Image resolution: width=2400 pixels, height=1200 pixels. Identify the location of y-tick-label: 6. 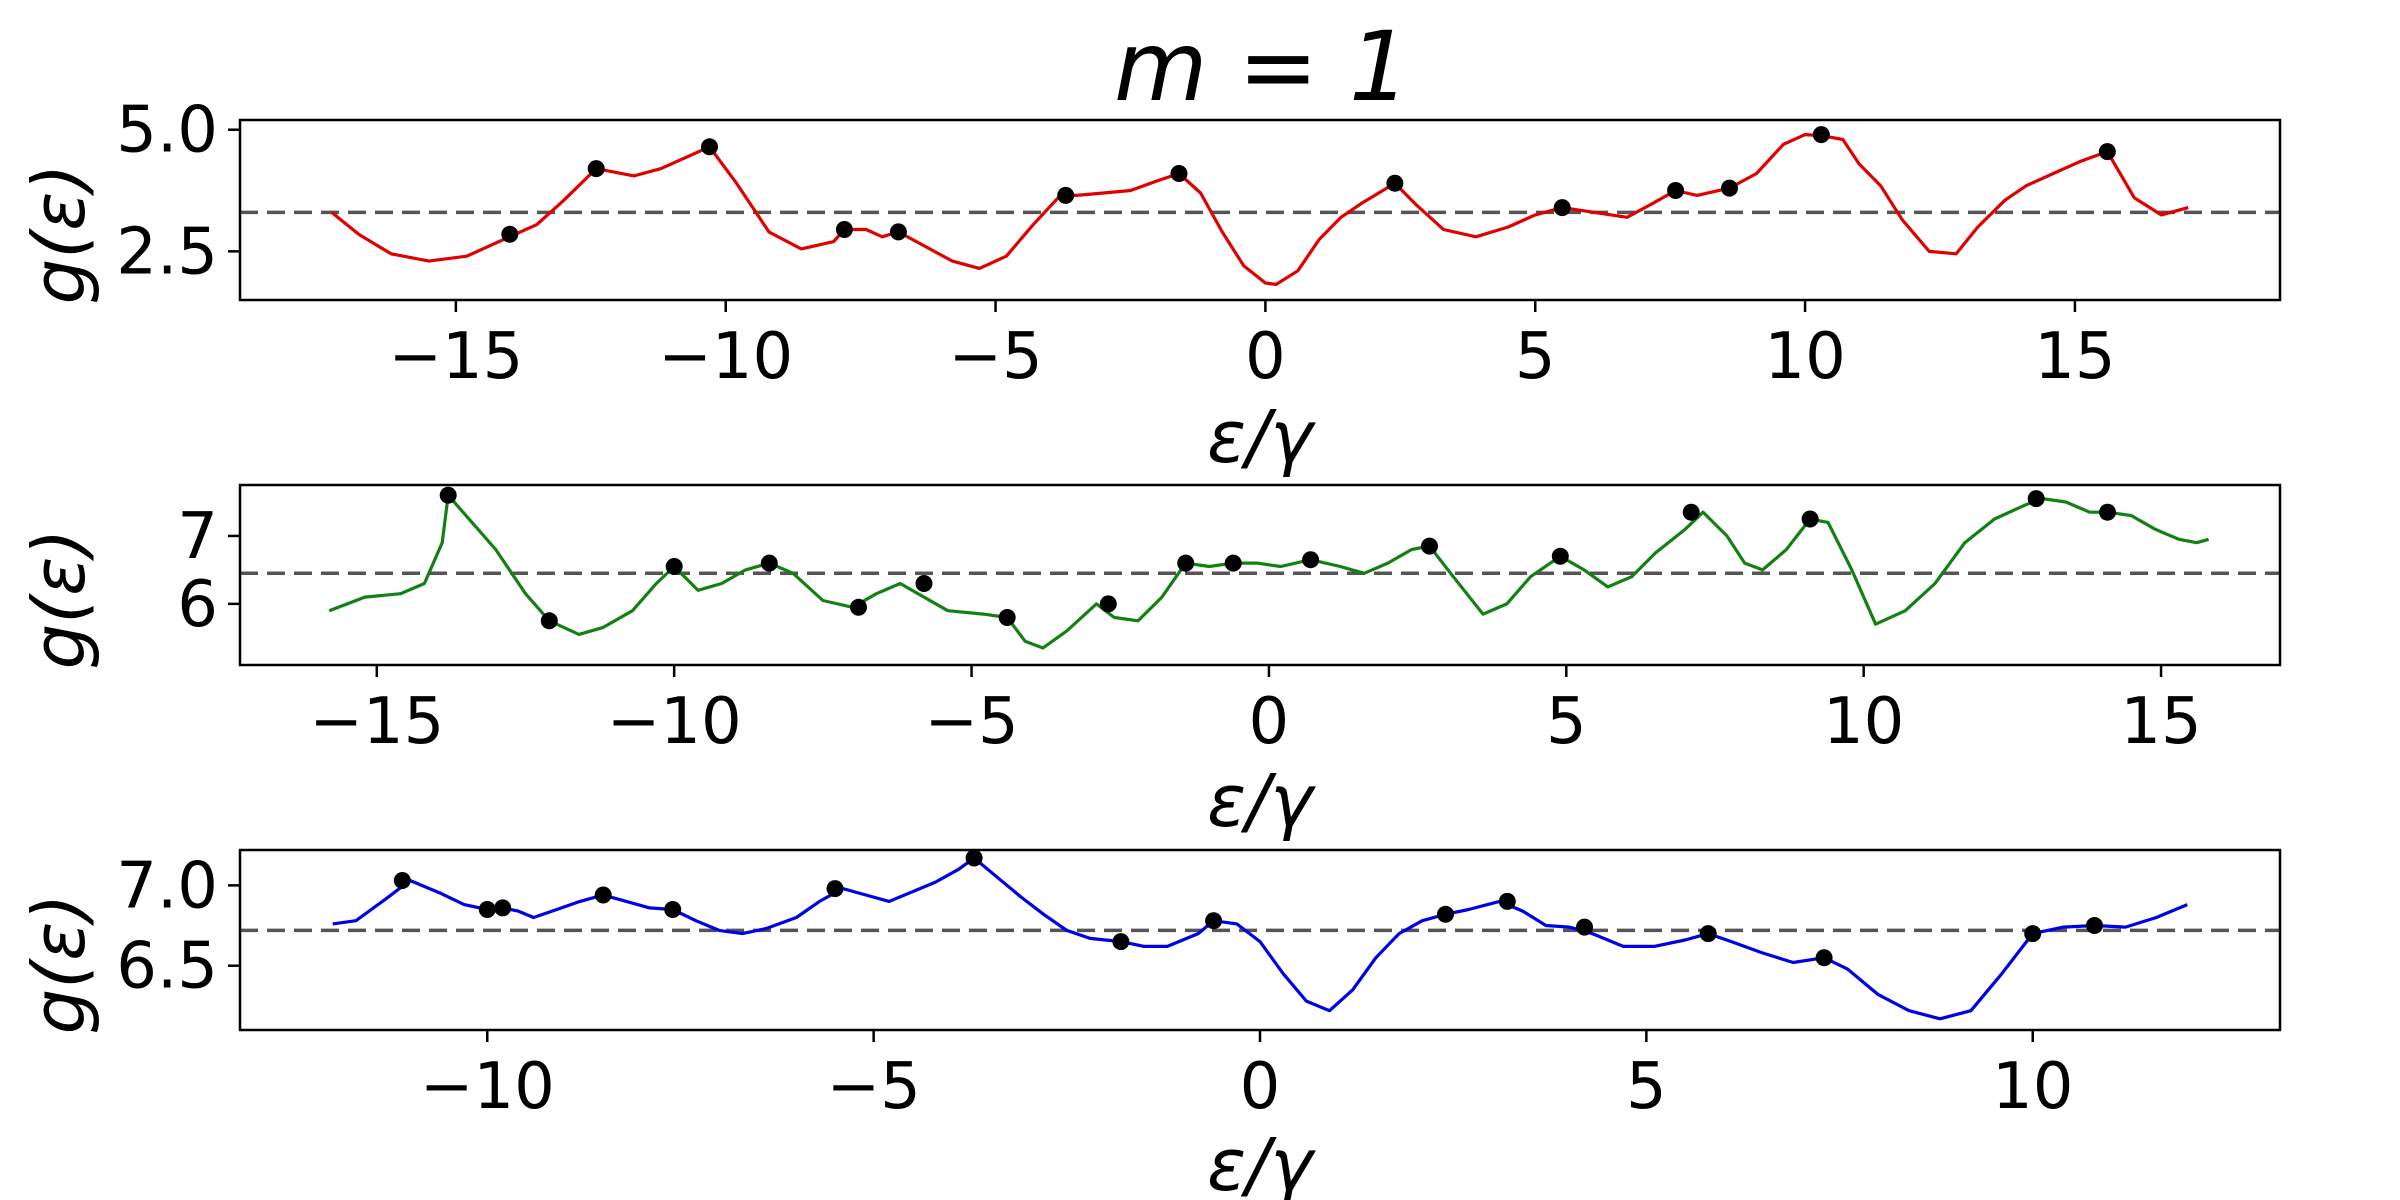
(197, 605).